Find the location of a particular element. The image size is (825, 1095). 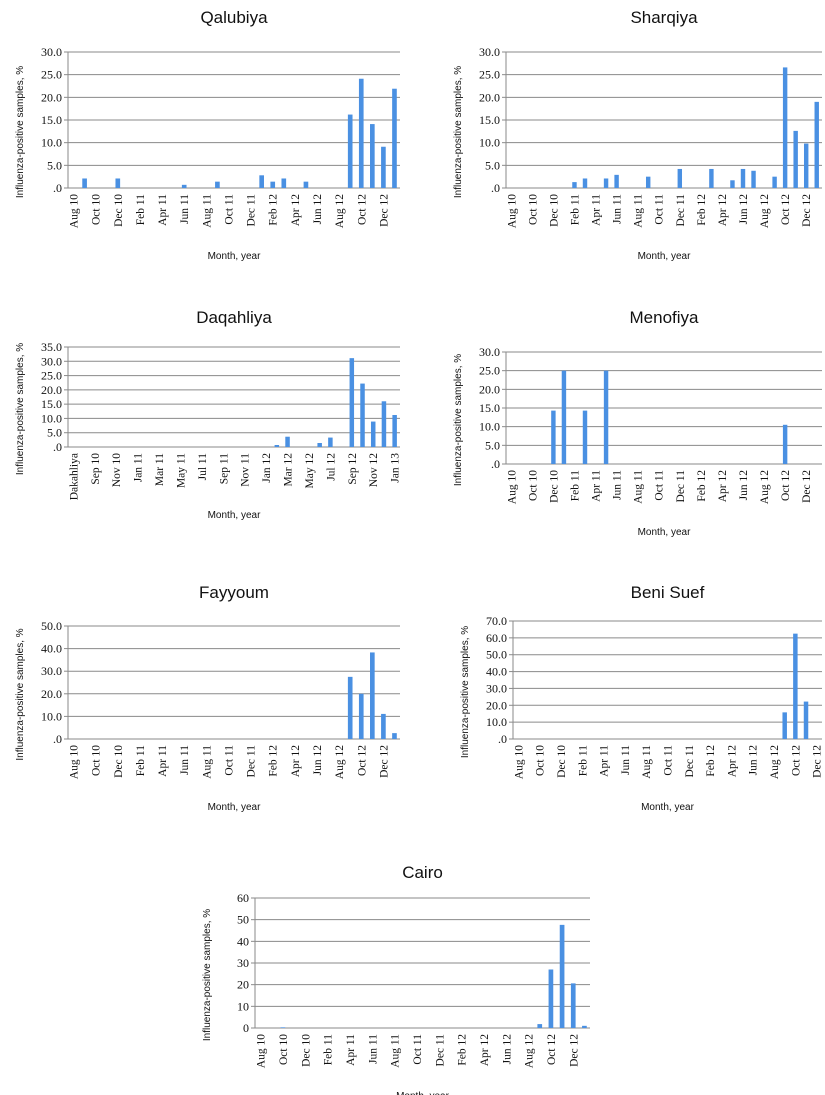

y-tick-label: 50 is located at coordinates (243, 920).